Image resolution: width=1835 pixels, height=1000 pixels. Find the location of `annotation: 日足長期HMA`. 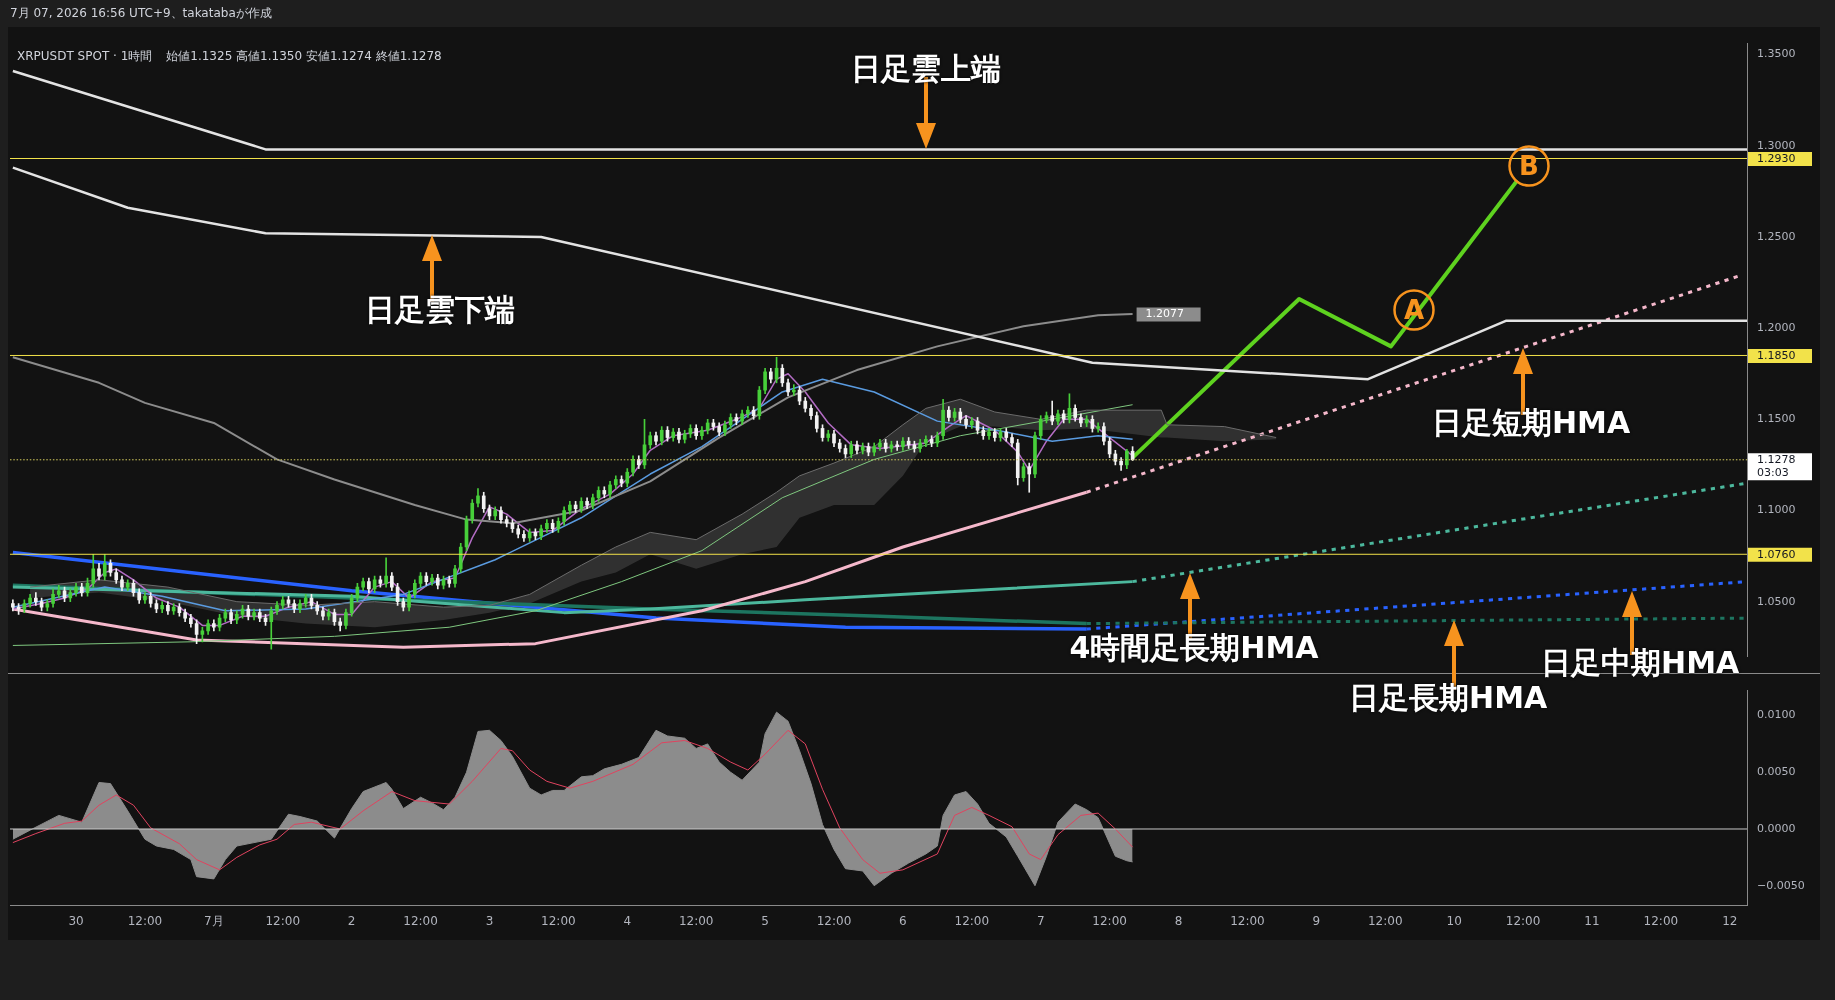

annotation: 日足長期HMA is located at coordinates (1448, 697).